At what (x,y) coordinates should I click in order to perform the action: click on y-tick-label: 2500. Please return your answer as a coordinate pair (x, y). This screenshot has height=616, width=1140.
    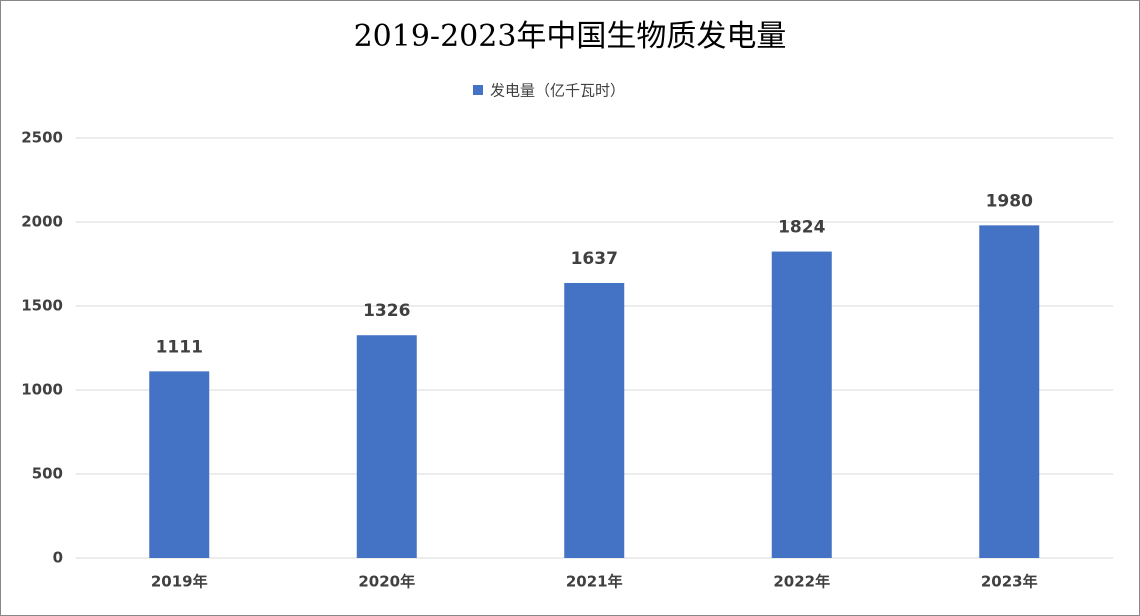
    Looking at the image, I should click on (42, 138).